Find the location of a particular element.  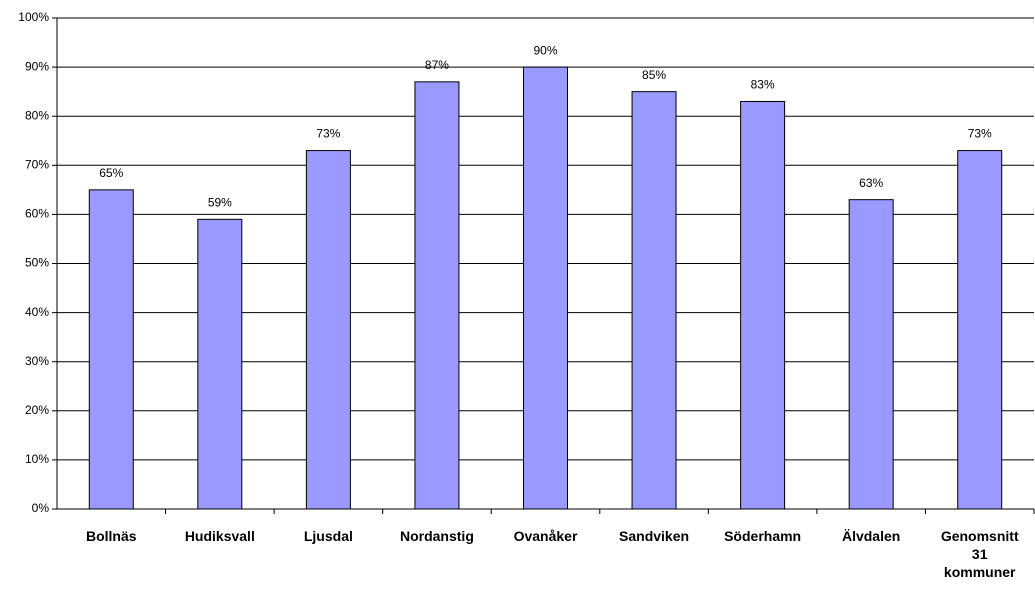

y-tick-label: 70% is located at coordinates (37, 164).